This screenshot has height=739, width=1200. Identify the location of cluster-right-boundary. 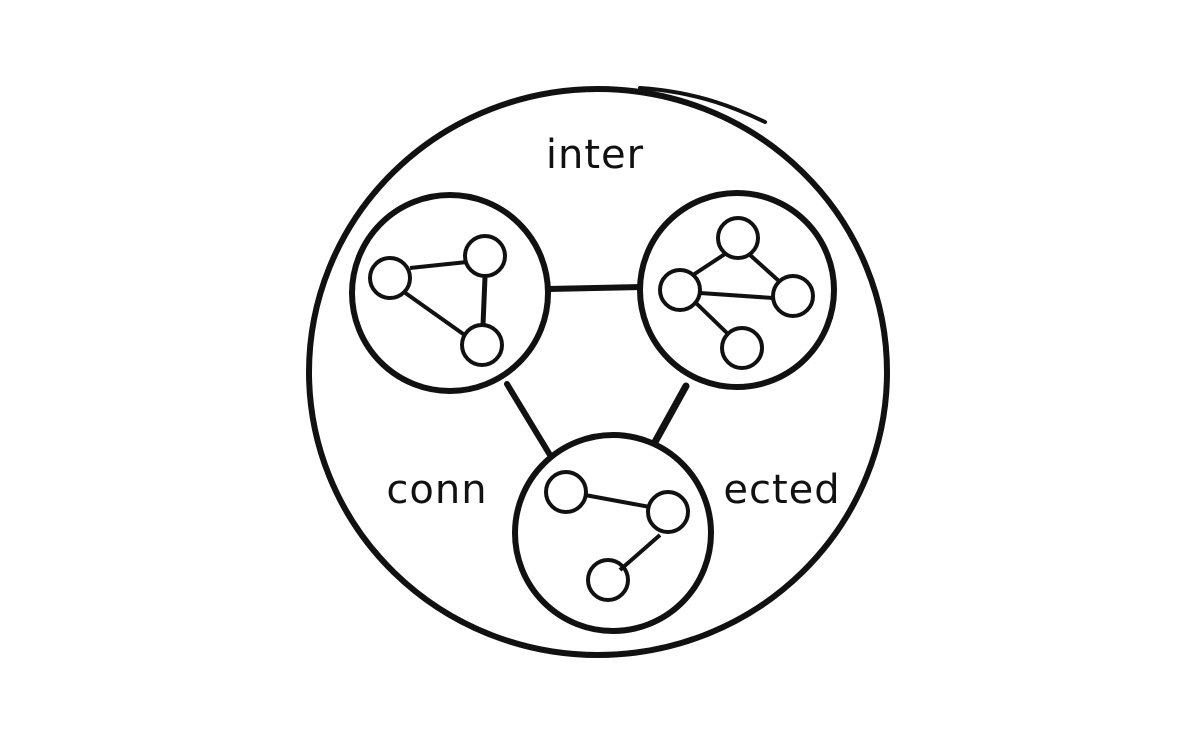
(737, 290).